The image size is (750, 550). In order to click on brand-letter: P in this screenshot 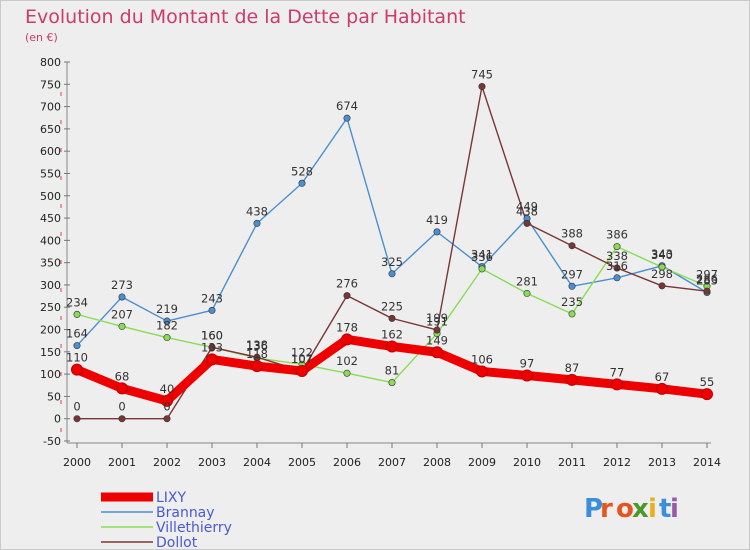, I will do `click(593, 509)`.